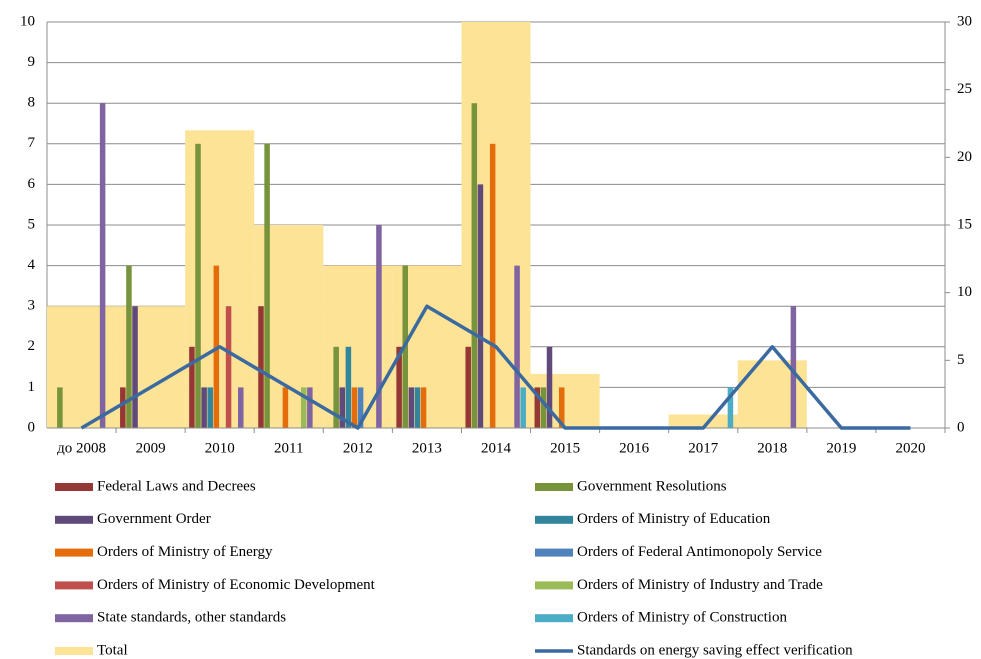  I want to click on legend-label: Total, so click(112, 650).